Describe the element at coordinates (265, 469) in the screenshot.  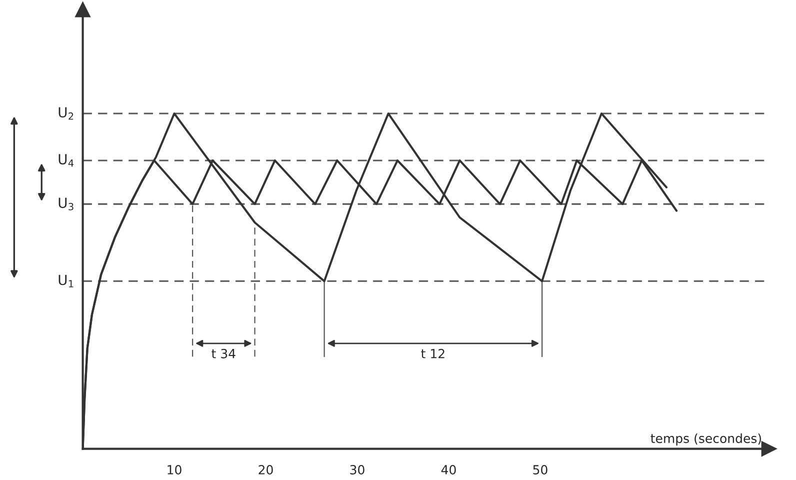
I see `x-tick-label: 20` at that location.